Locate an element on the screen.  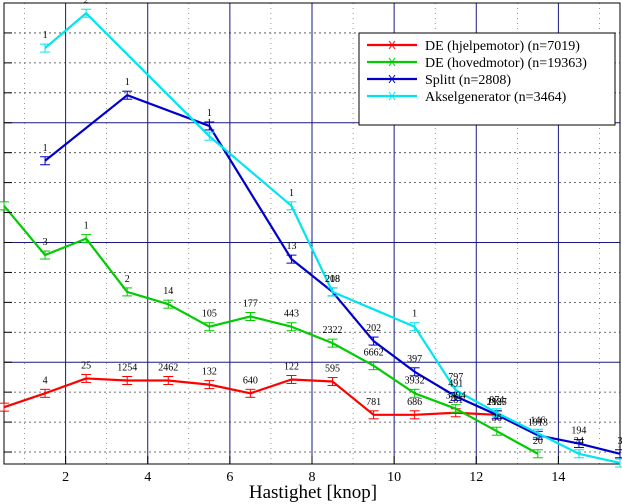
x-tick-label: 4 is located at coordinates (147, 477).